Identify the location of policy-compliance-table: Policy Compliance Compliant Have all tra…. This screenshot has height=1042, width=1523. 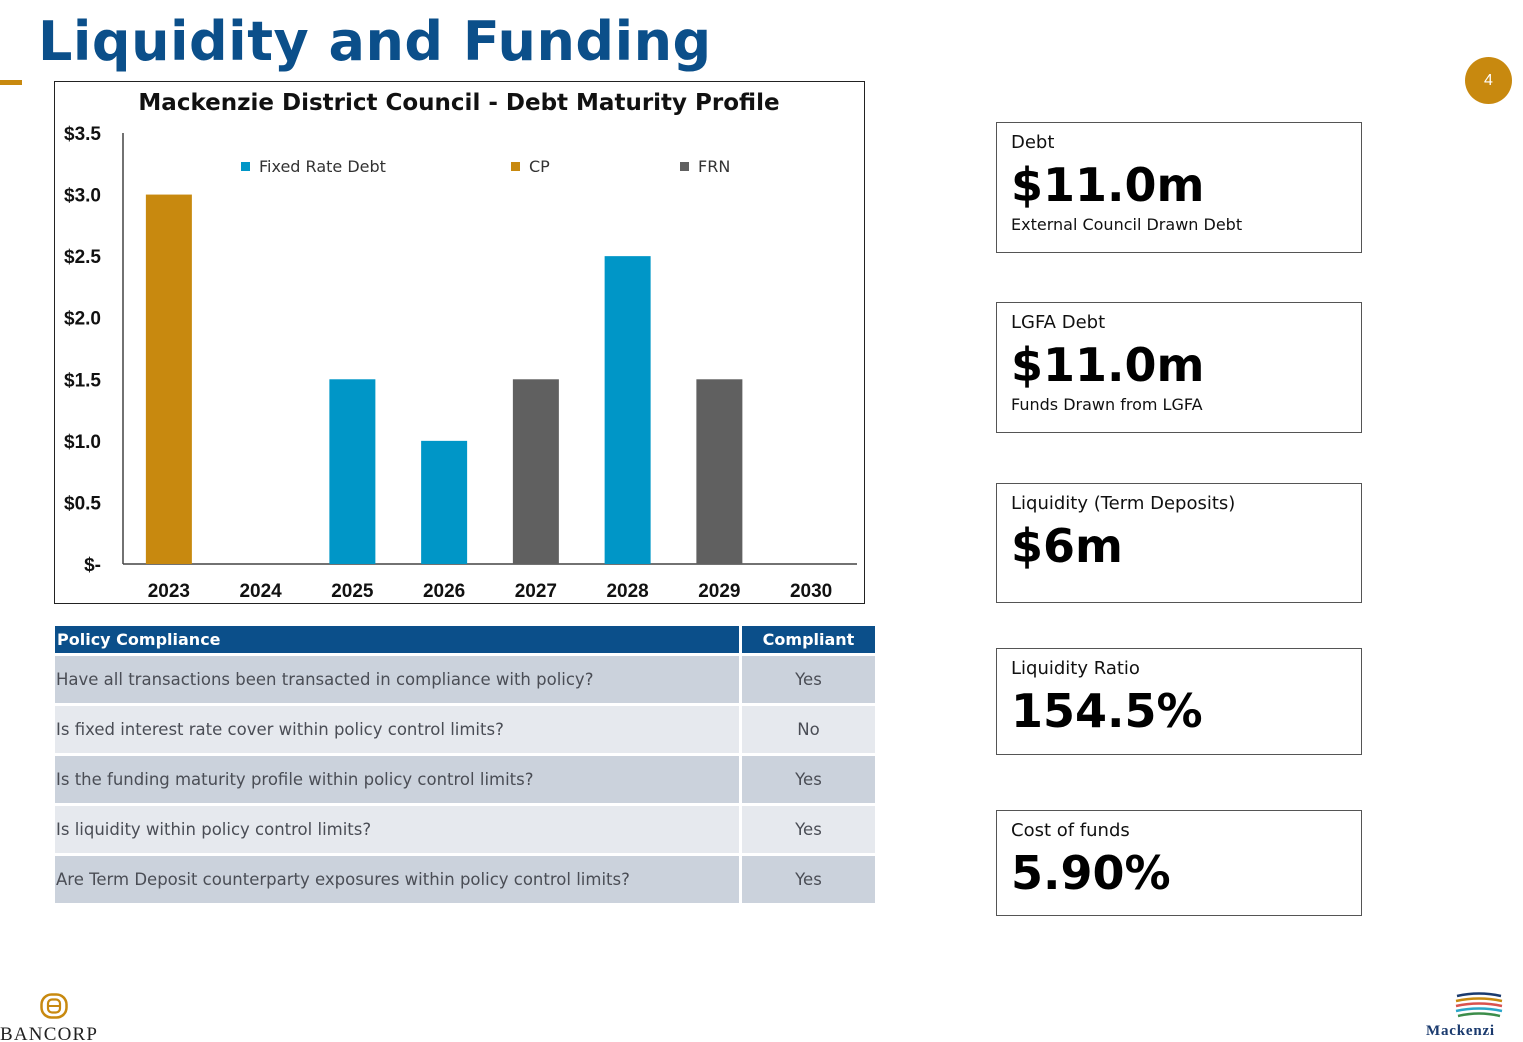
(465, 764).